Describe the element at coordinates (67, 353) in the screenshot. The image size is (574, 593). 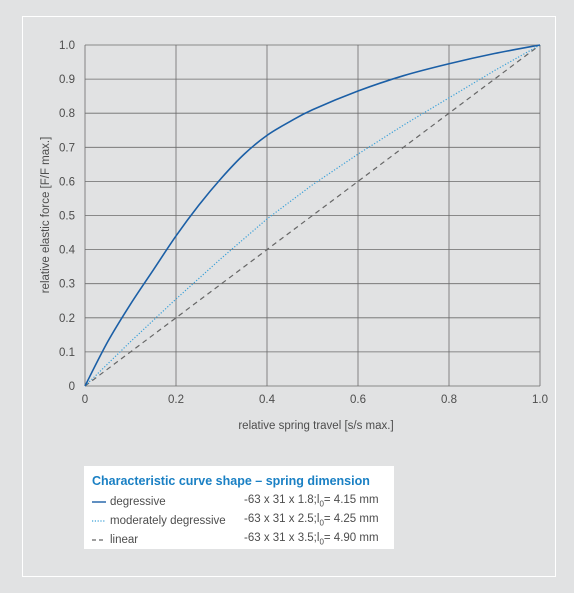
I see `y-tick-label: 0.1` at that location.